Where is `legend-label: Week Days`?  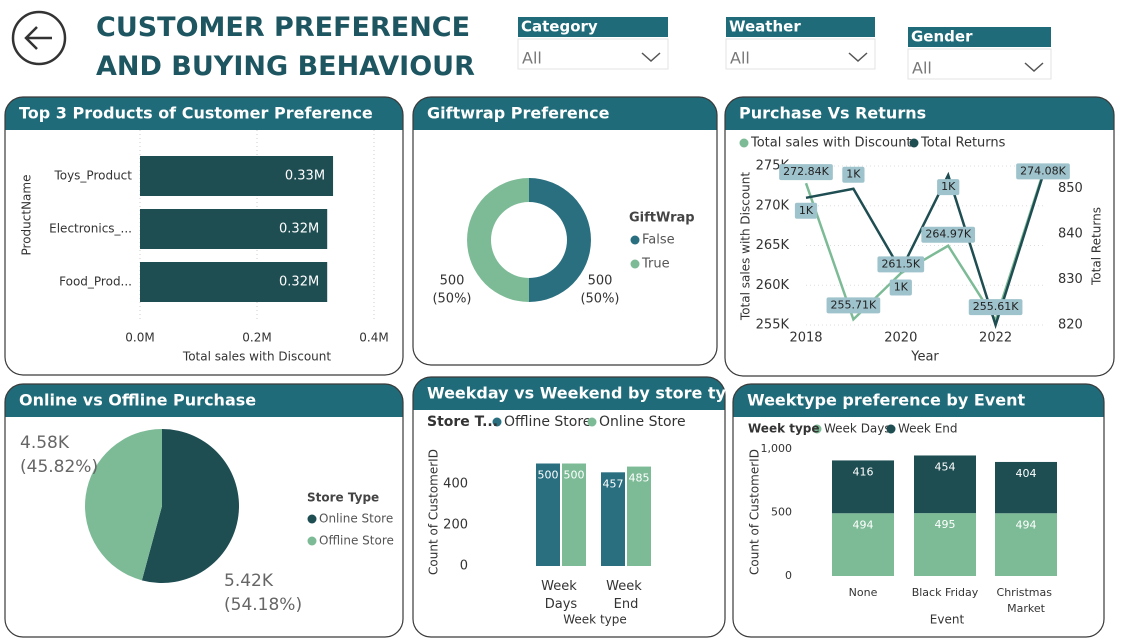 legend-label: Week Days is located at coordinates (857, 429).